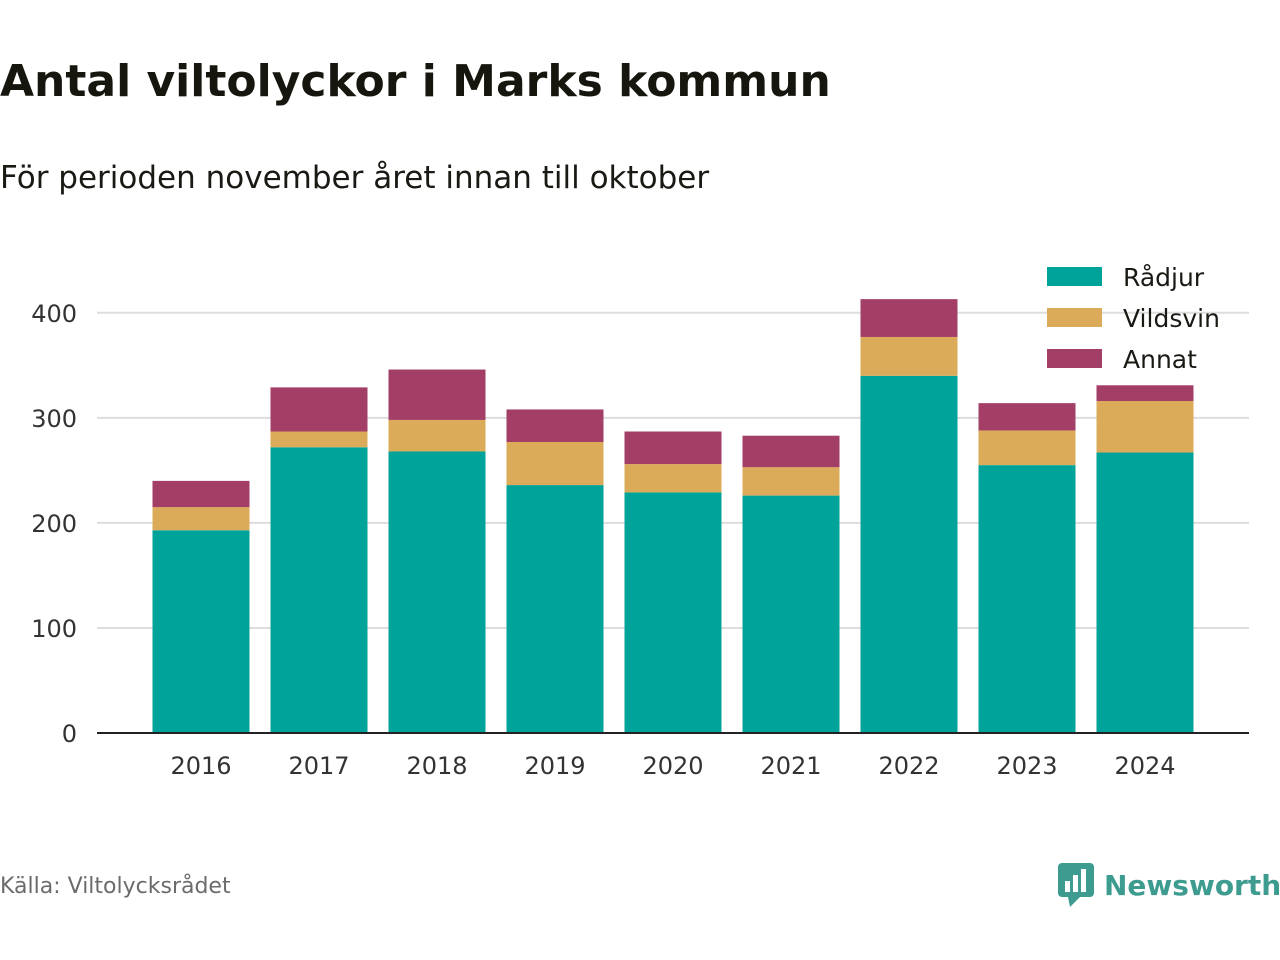  What do you see at coordinates (1076, 885) in the screenshot?
I see `bar-chart-speech-bubble-icon` at bounding box center [1076, 885].